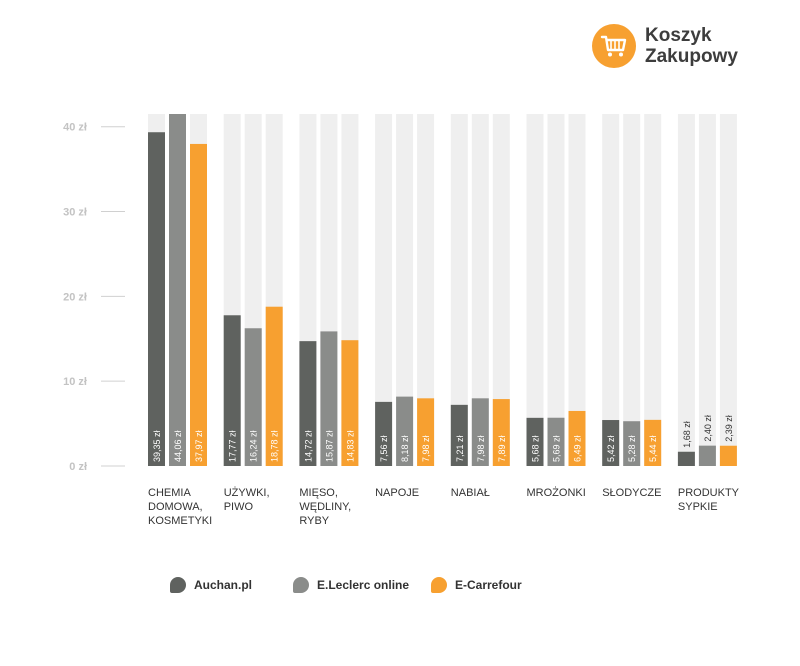  What do you see at coordinates (301, 585) in the screenshot?
I see `legend-swatch-leclerc` at bounding box center [301, 585].